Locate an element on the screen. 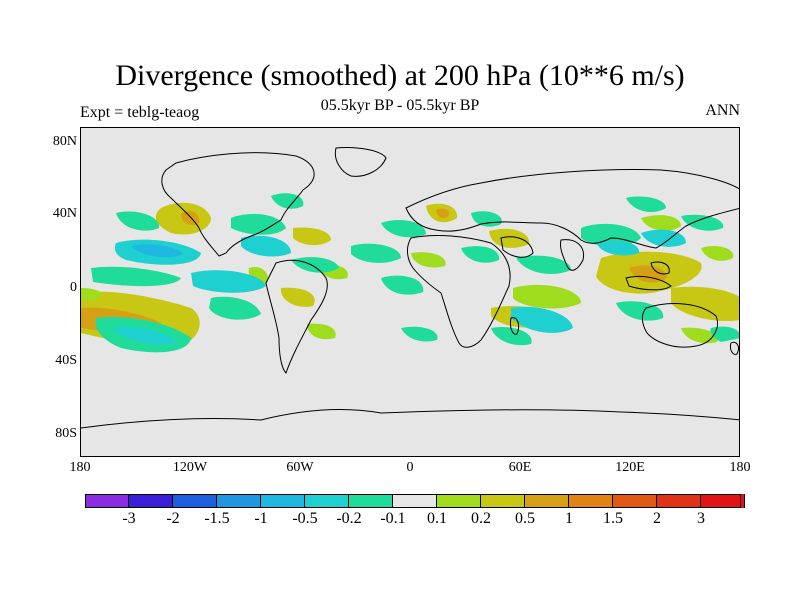 This screenshot has height=600, width=800. colorbar is located at coordinates (415, 501).